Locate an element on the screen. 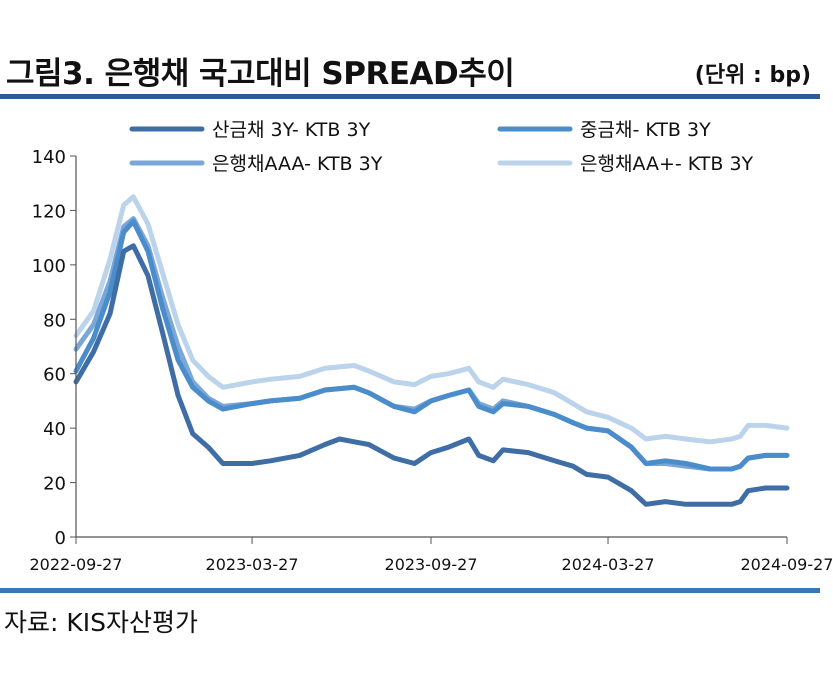 The height and width of the screenshot is (692, 833). footer-divider is located at coordinates (410, 590).